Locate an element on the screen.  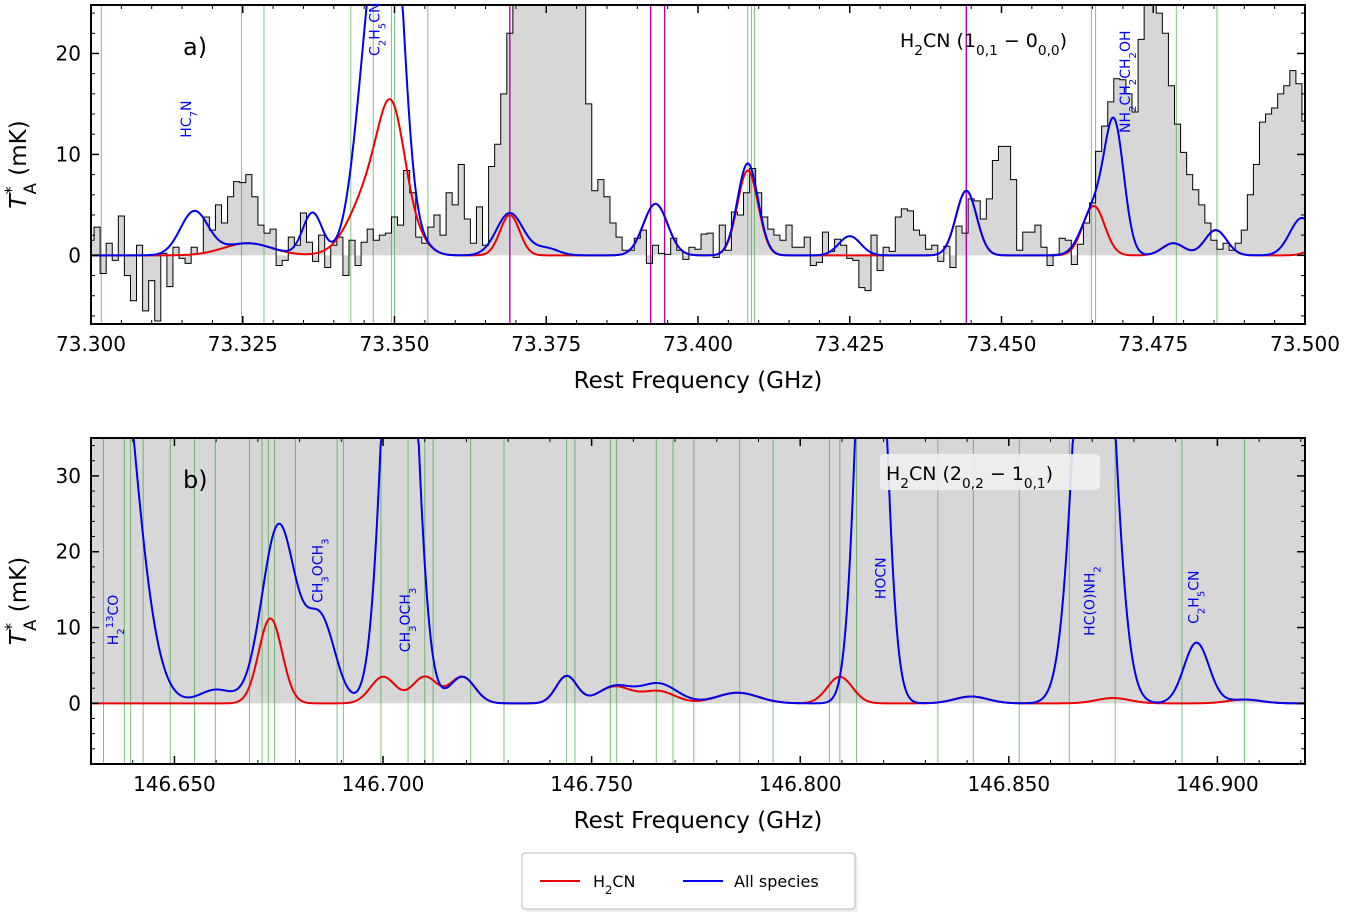
y-tick-label: 30 is located at coordinates (68, 476).